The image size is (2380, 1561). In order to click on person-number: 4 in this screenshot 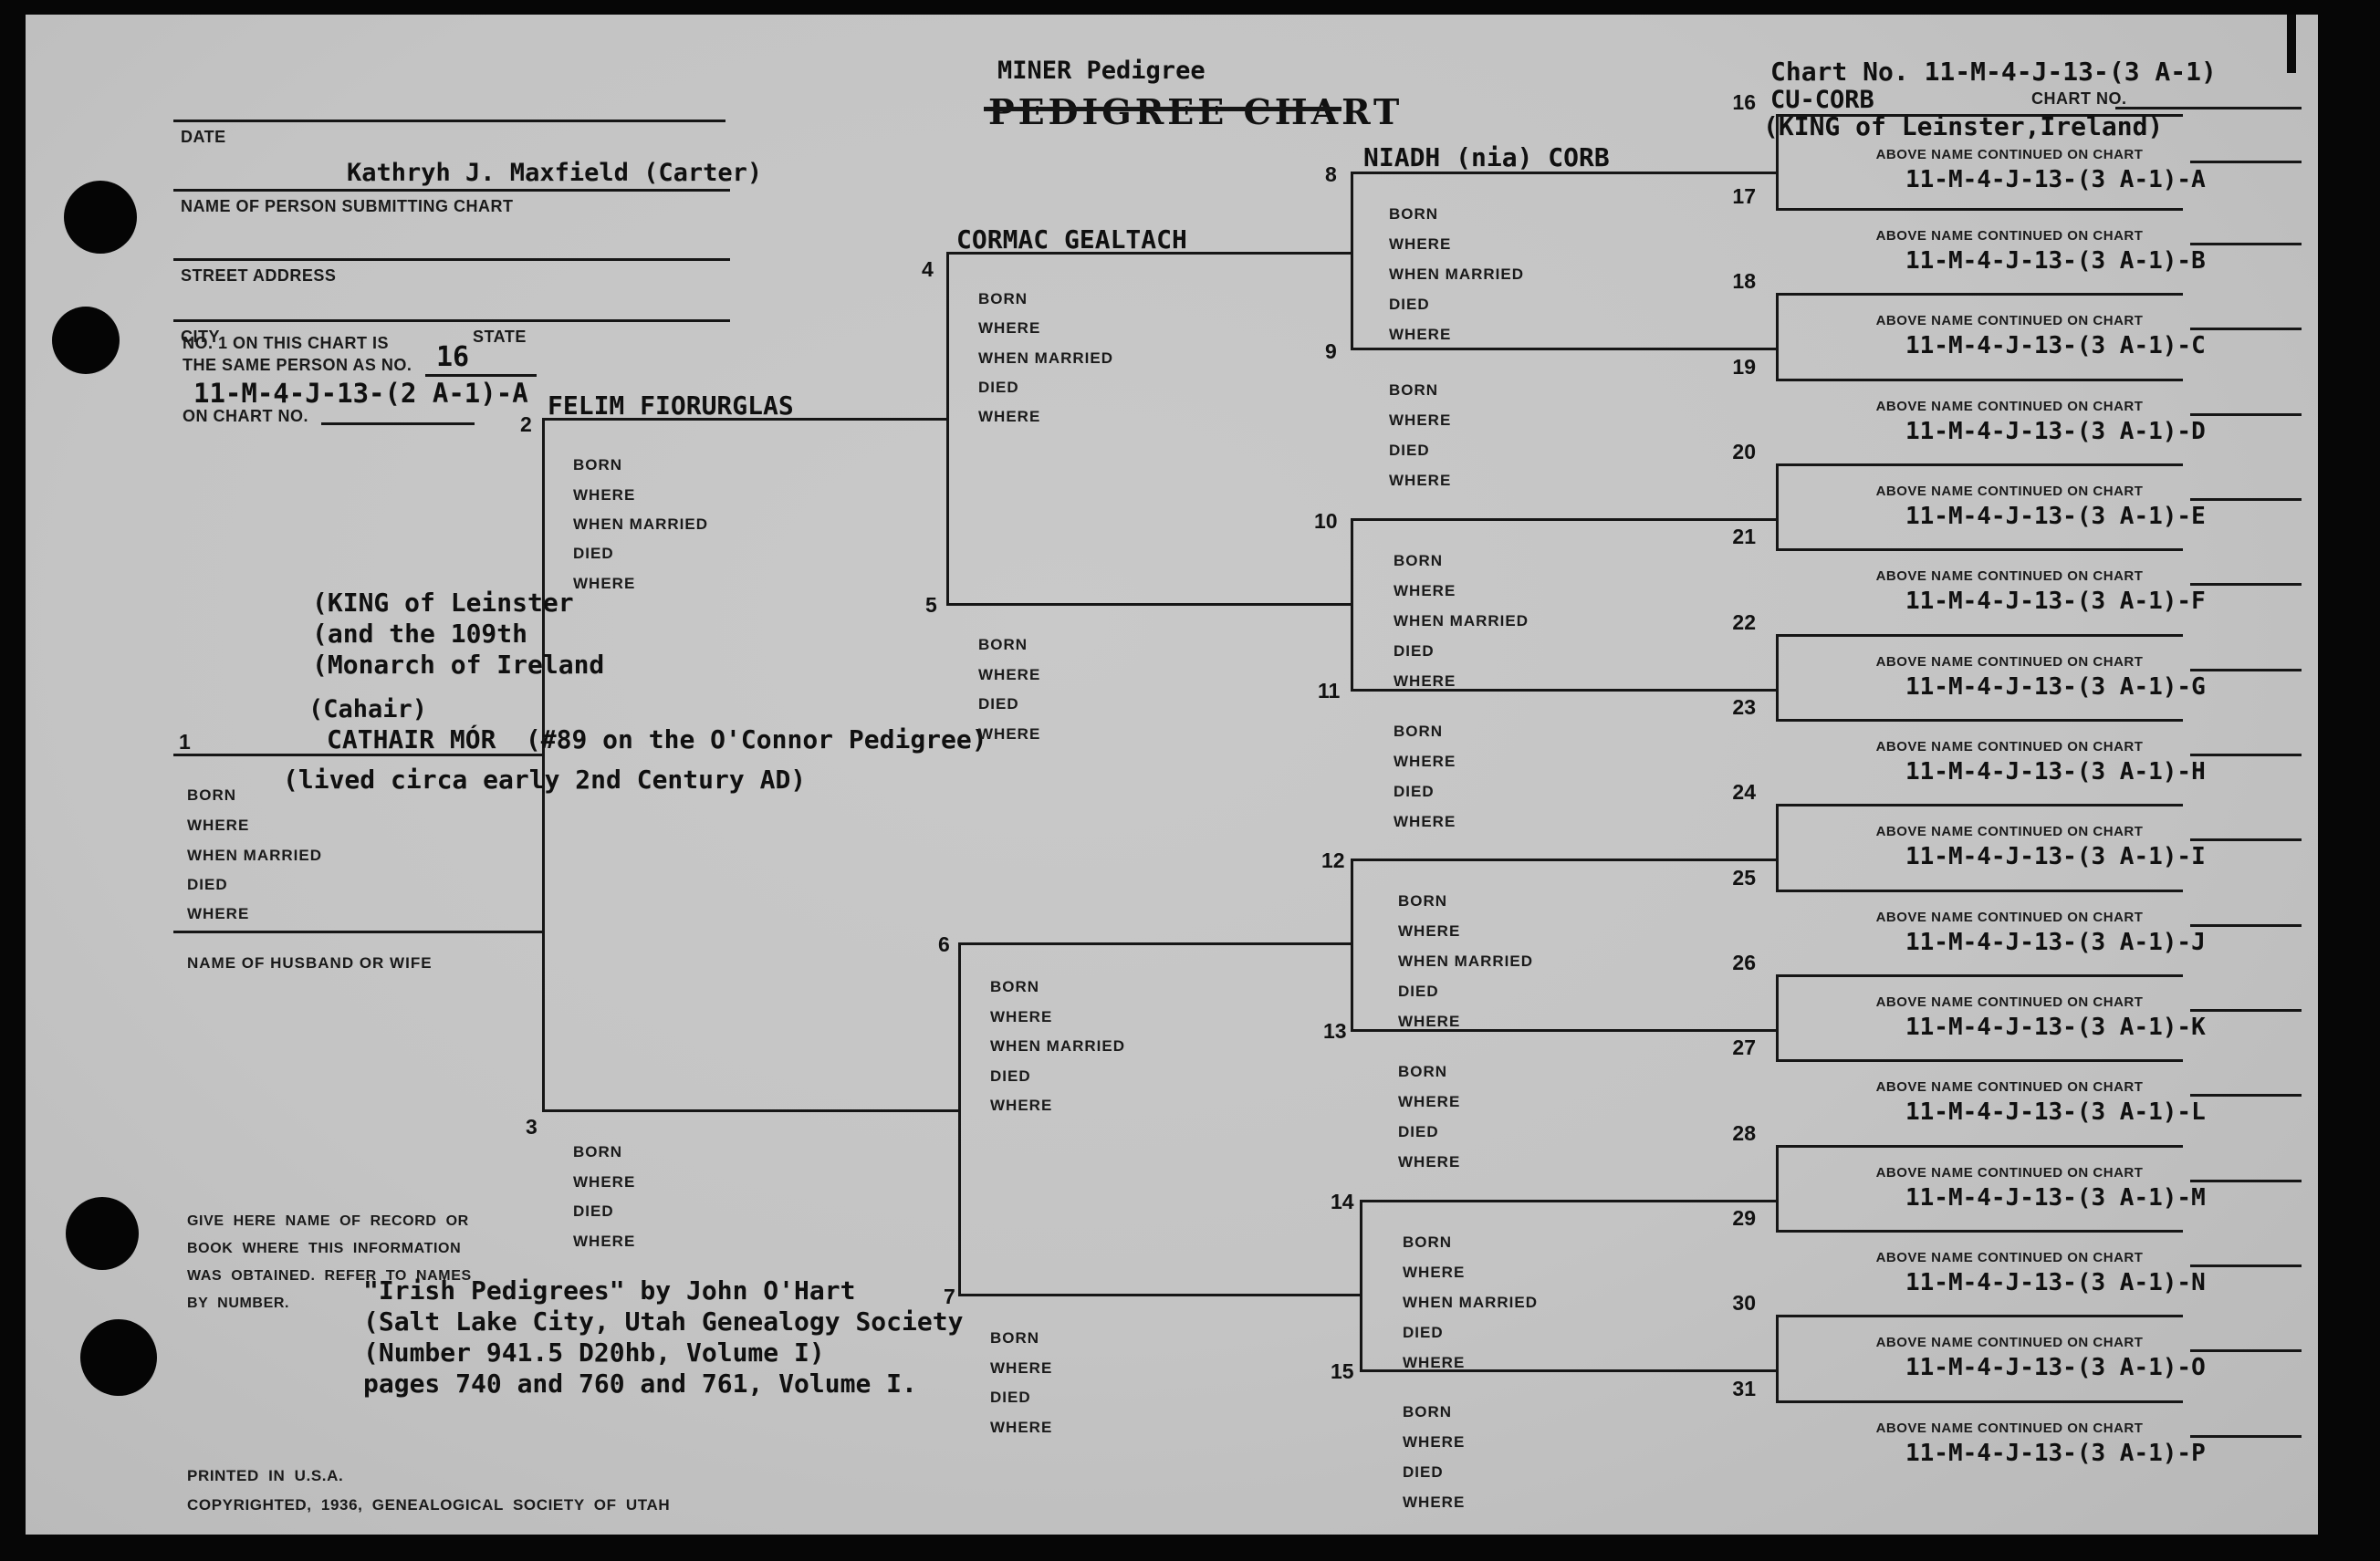, I will do `click(928, 269)`.